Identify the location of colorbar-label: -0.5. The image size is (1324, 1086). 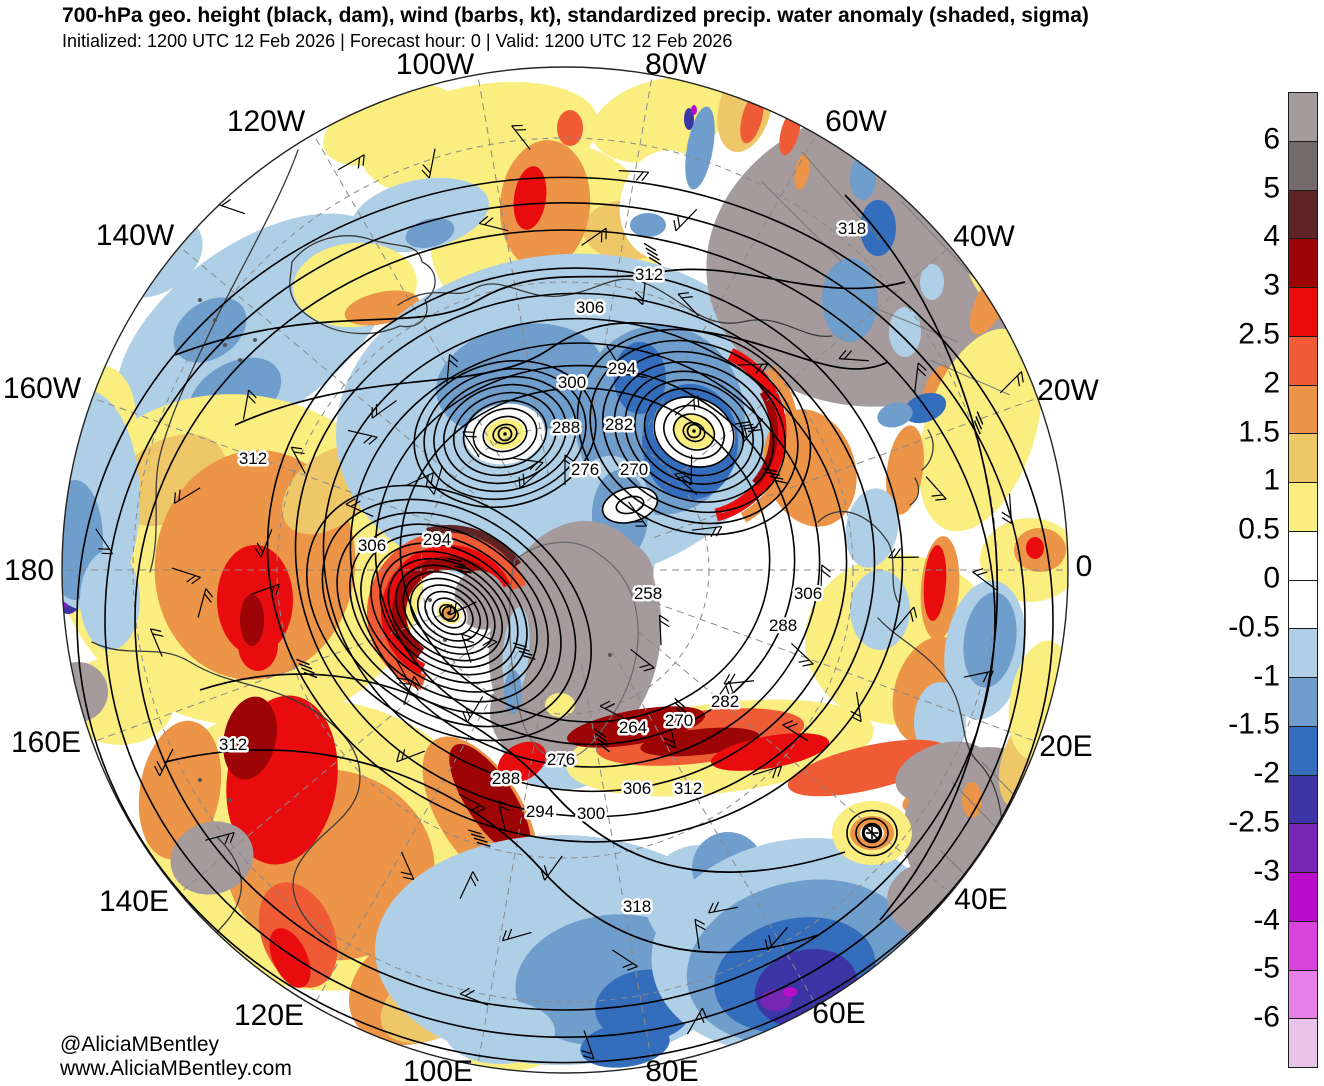
(1254, 627).